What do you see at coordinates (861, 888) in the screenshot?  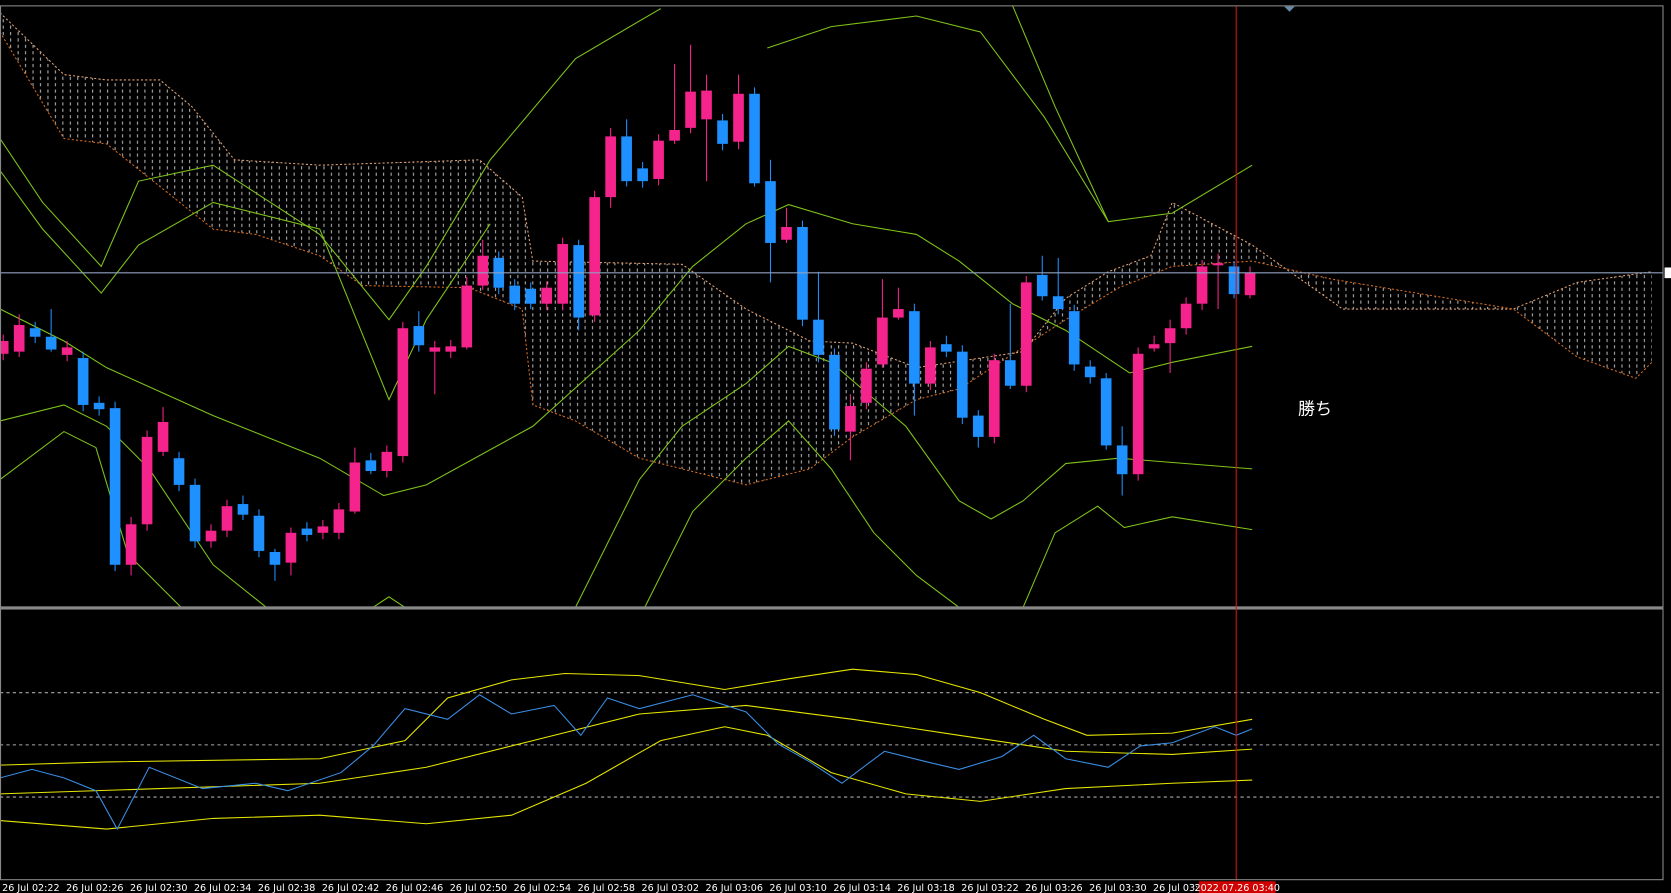 I see `time-label: 26 Jul 03:14` at bounding box center [861, 888].